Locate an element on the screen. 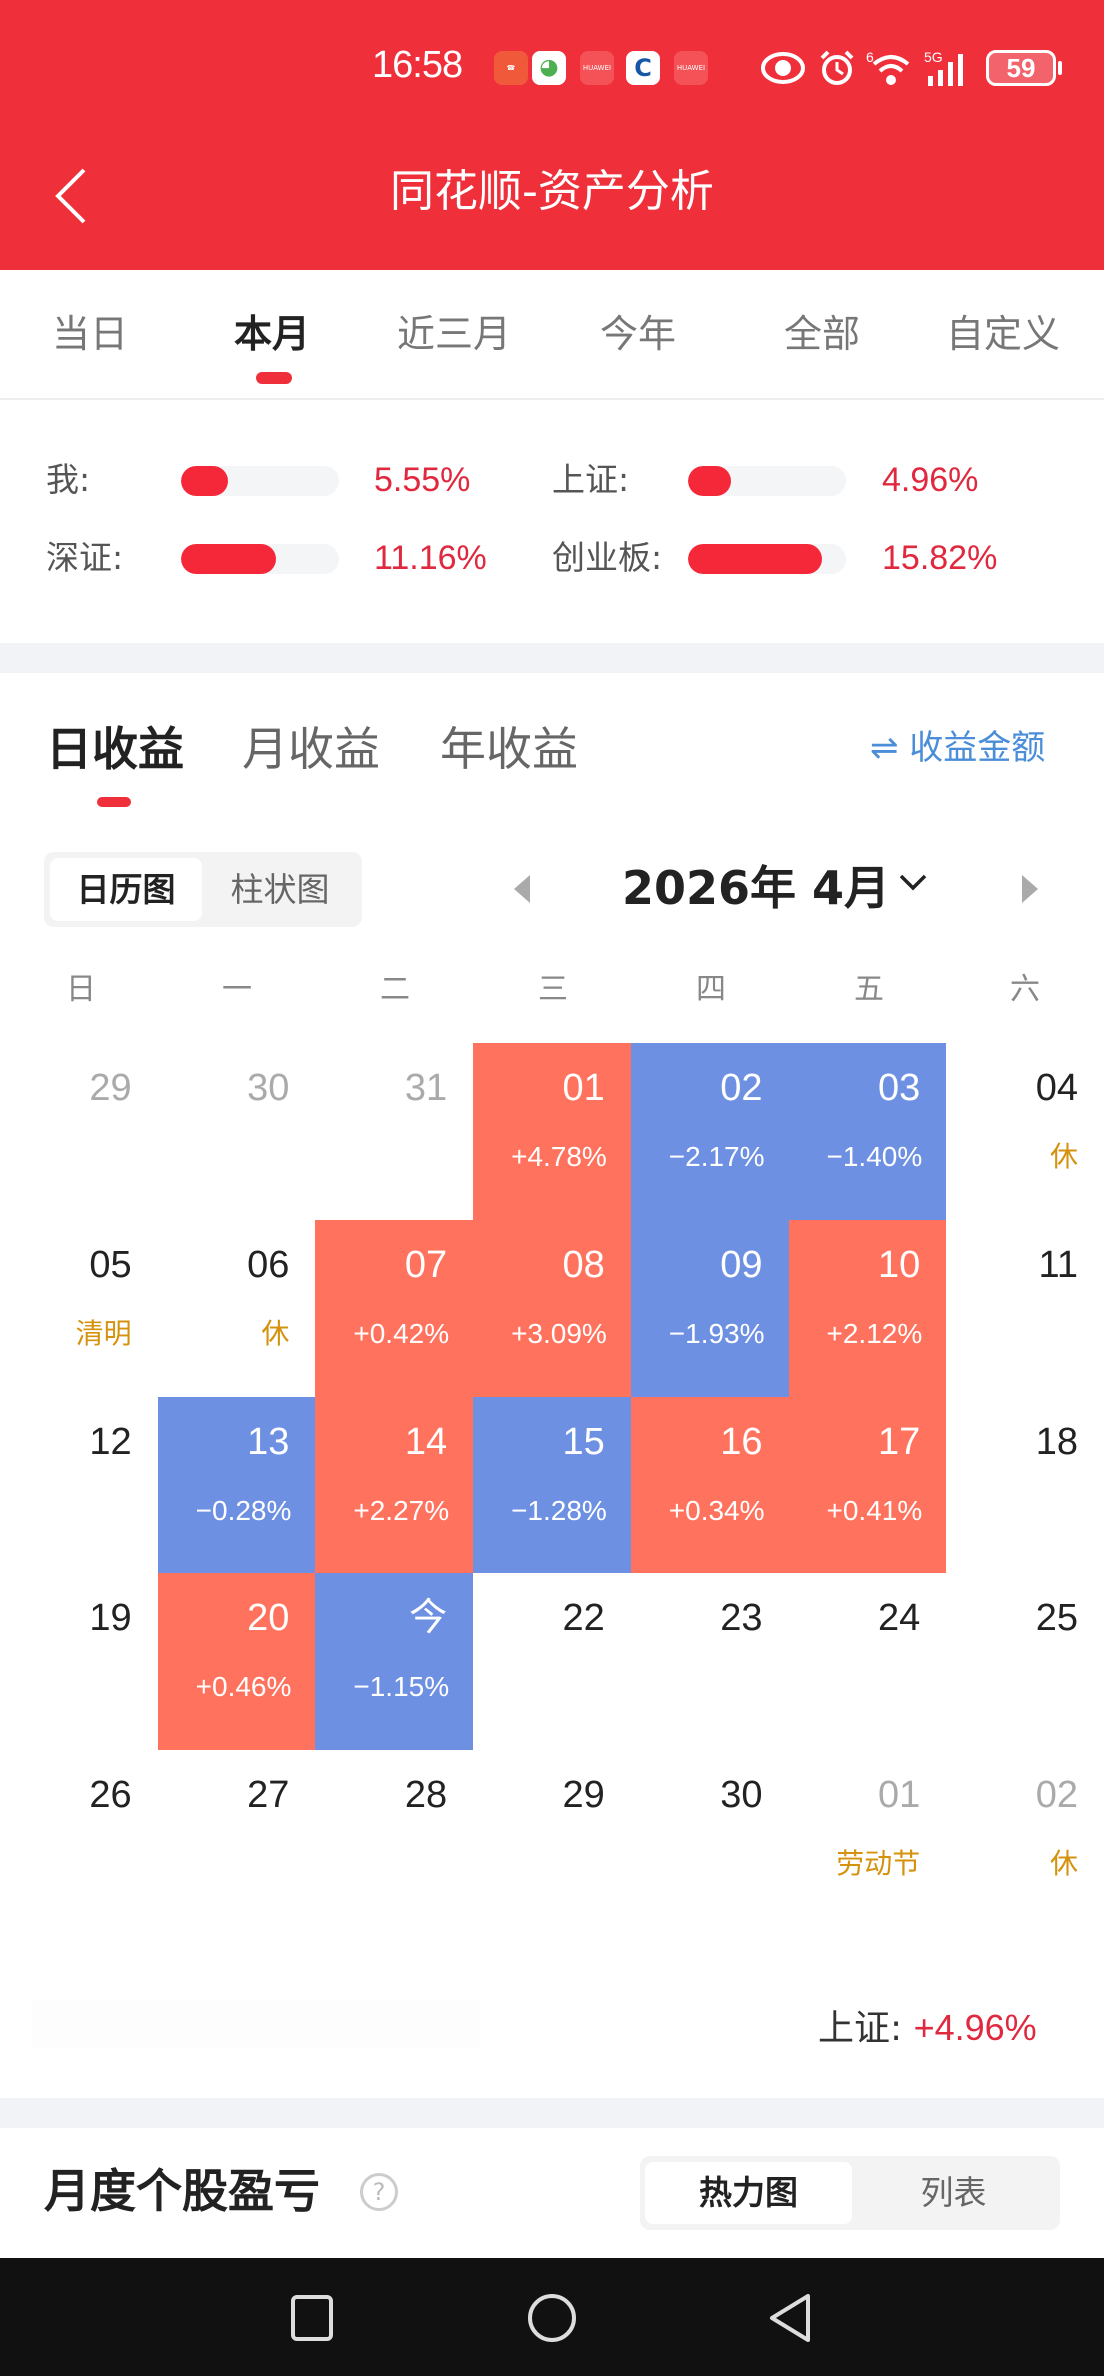  index-summary: 上证: +4.96% is located at coordinates (927, 2028).